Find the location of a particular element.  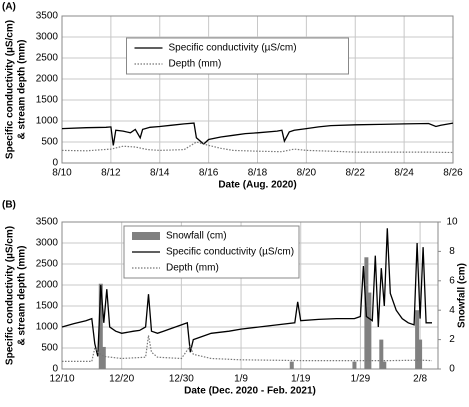

panel-label: (B) is located at coordinates (9, 205).